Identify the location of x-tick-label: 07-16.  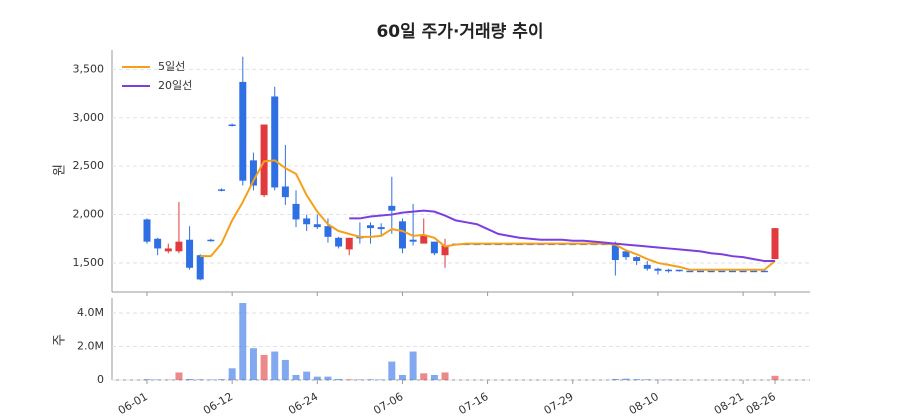
(473, 403).